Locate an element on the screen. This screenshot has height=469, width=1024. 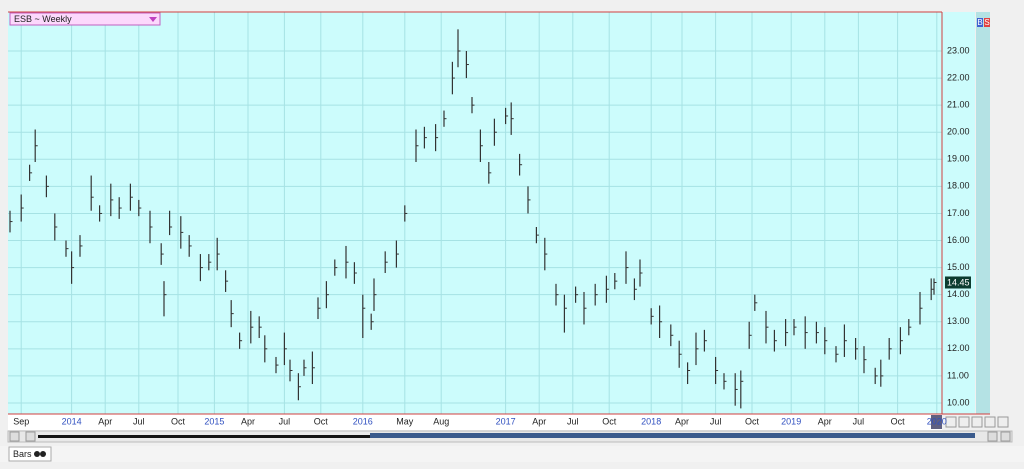
y-tick-label: 19.00 is located at coordinates (958, 159).